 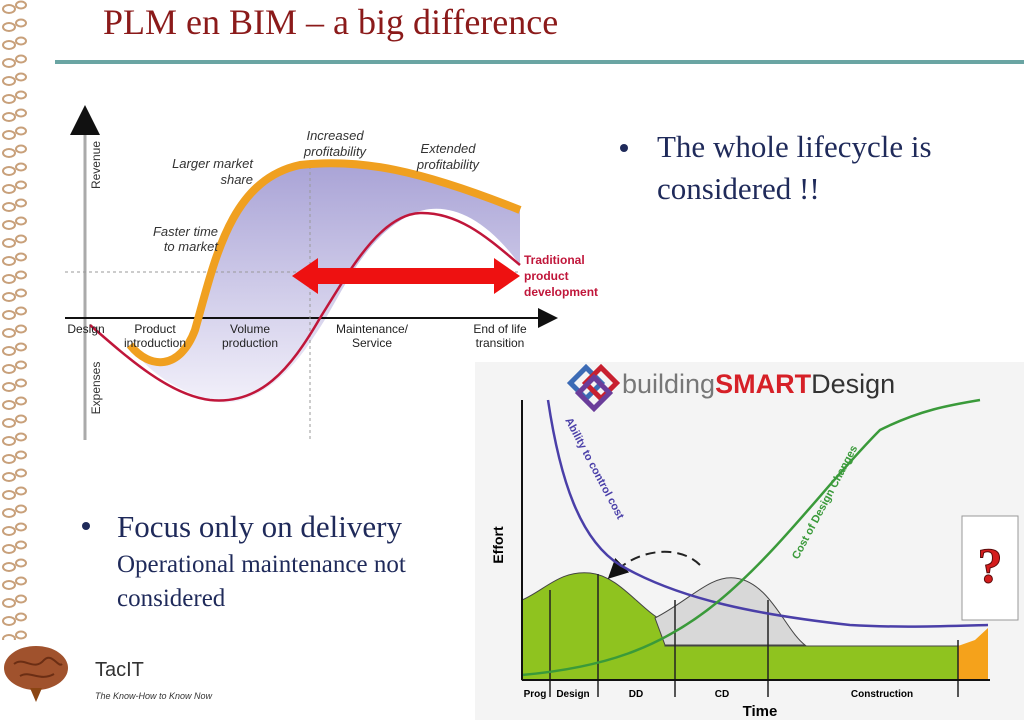 I want to click on chain-border, so click(x=15, y=320).